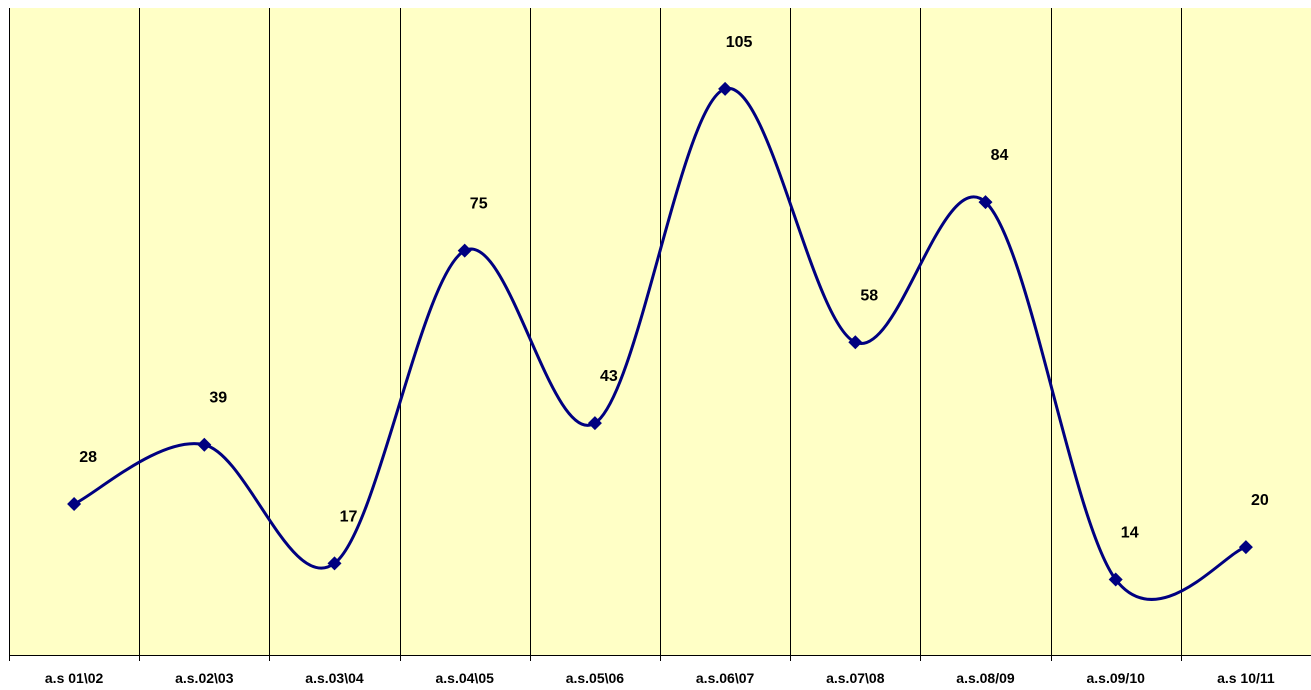  Describe the element at coordinates (855, 678) in the screenshot. I see `x-tick-label: a.s.07\08` at that location.